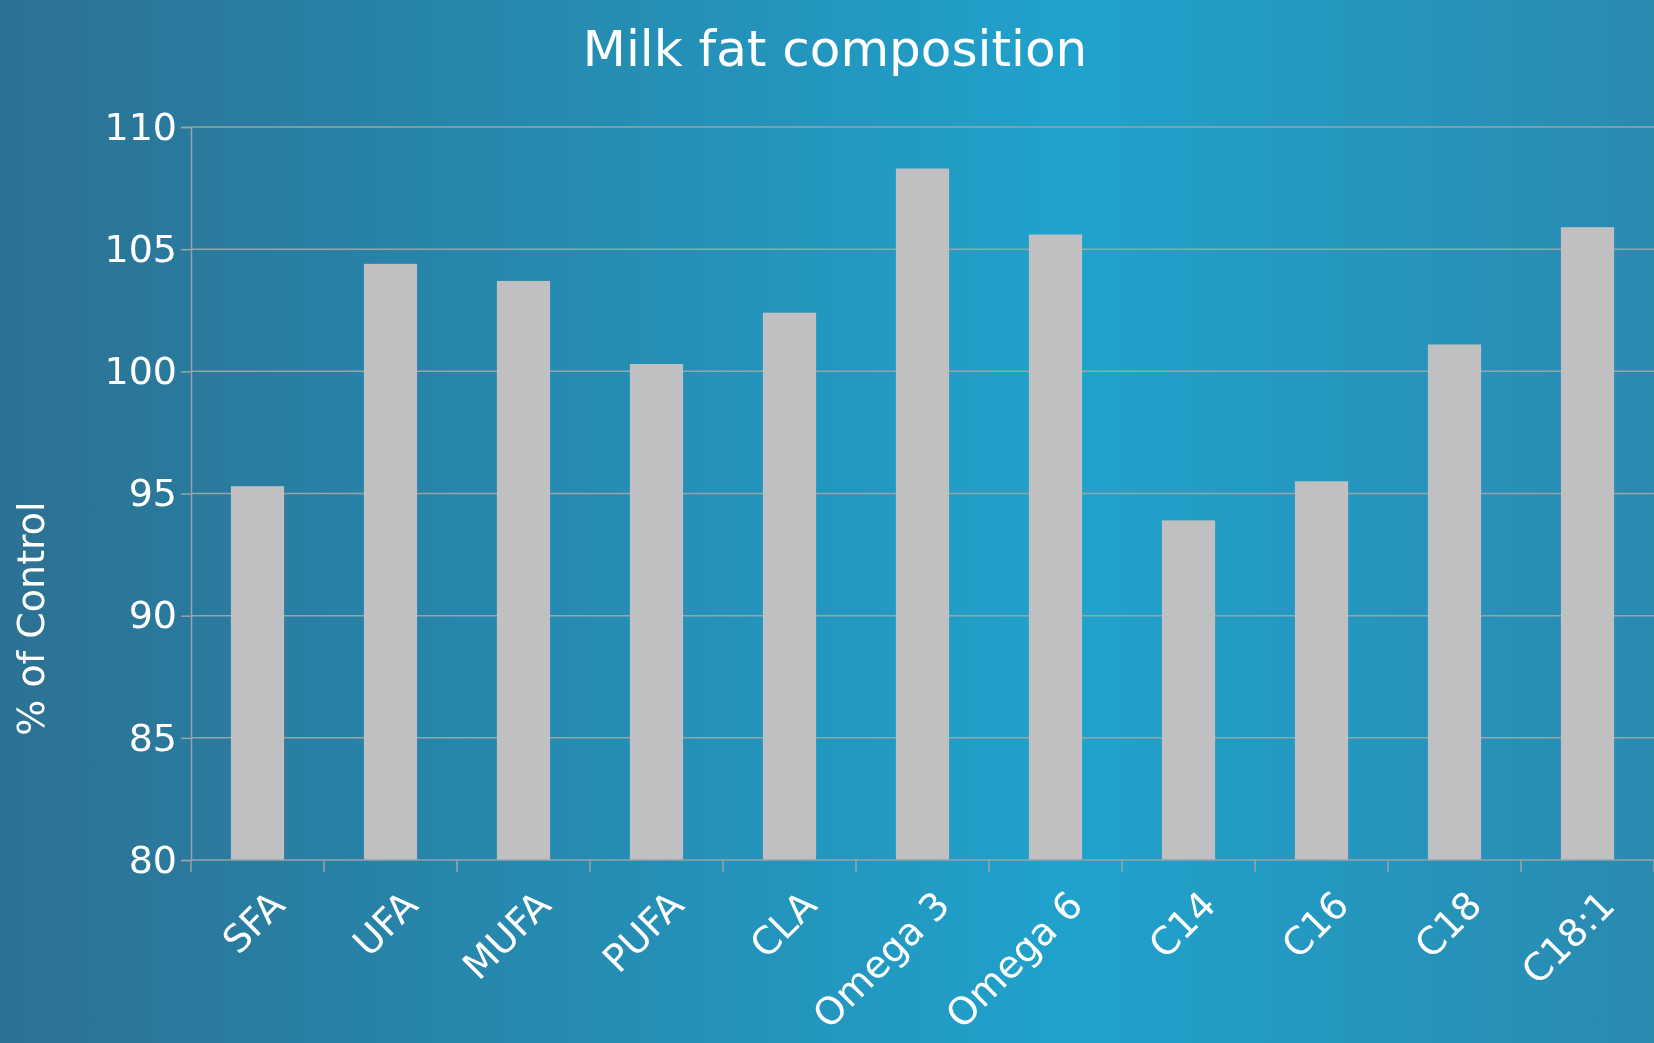 The height and width of the screenshot is (1043, 1654). Describe the element at coordinates (152, 493) in the screenshot. I see `y-tick-label: 95` at that location.